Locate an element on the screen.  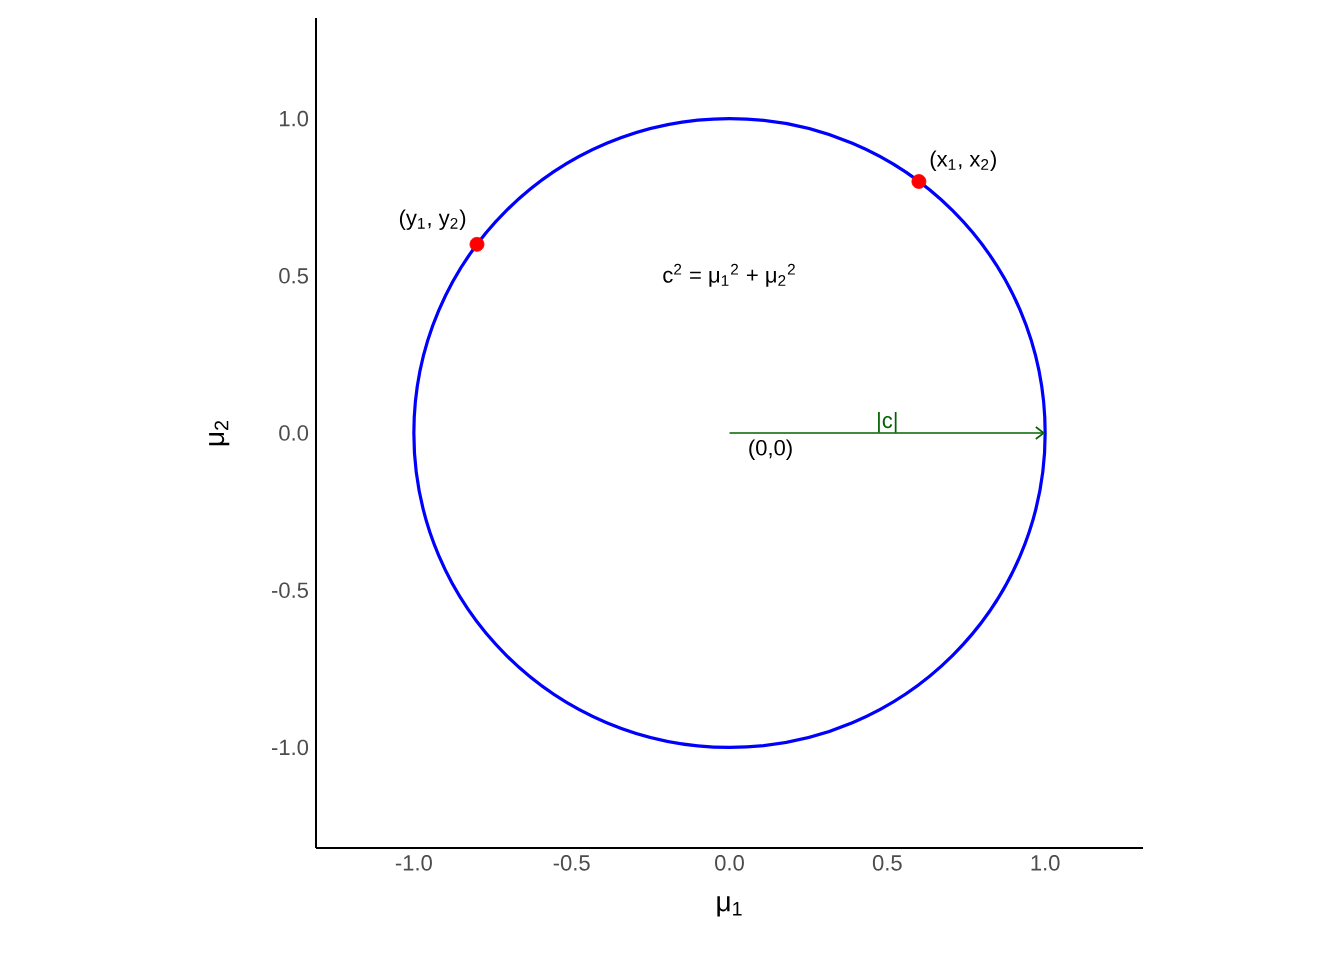
x-tick-label: 0.5 is located at coordinates (887, 863).